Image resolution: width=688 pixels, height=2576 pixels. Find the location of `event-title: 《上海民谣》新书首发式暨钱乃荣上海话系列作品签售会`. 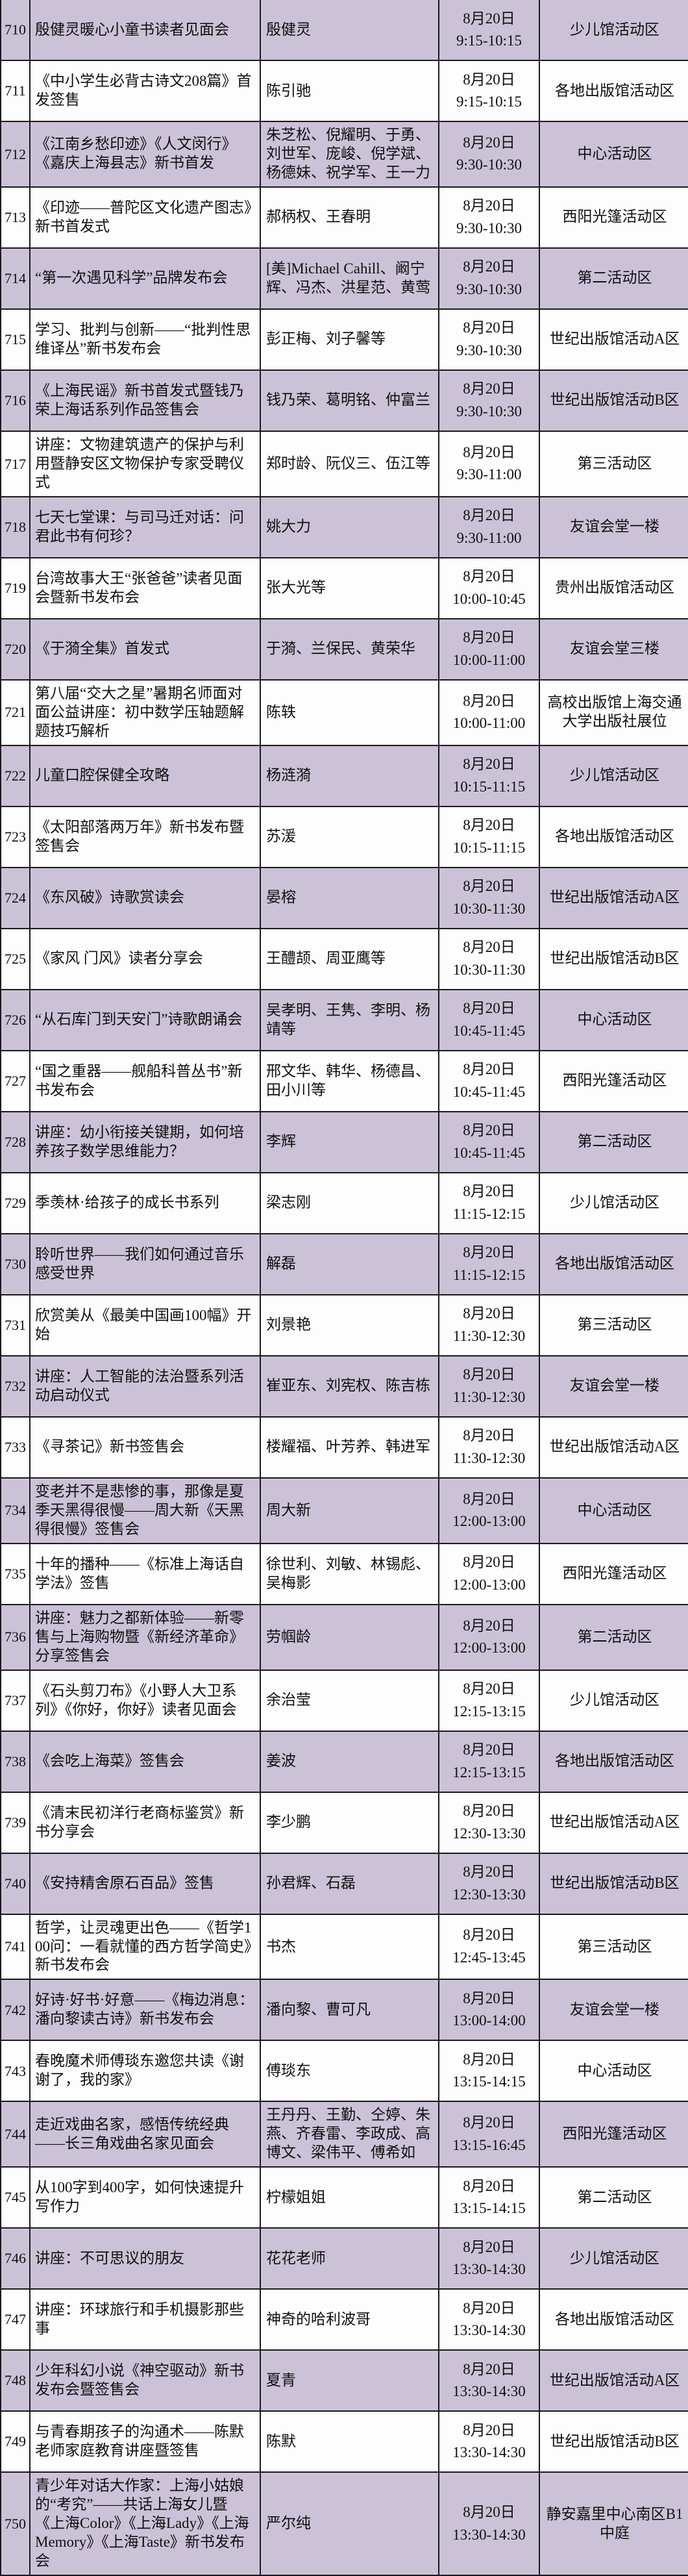

event-title: 《上海民谣》新书首发式暨钱乃荣上海话系列作品签售会 is located at coordinates (146, 400).